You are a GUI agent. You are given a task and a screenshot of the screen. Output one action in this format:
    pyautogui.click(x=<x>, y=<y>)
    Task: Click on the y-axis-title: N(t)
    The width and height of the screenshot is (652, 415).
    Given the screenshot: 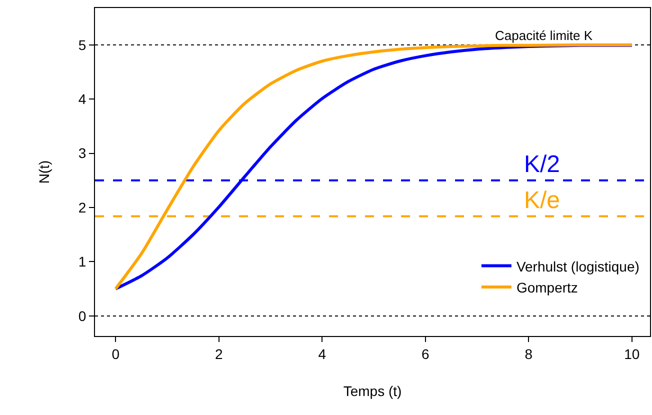 What is the action you would take?
    pyautogui.click(x=44, y=172)
    